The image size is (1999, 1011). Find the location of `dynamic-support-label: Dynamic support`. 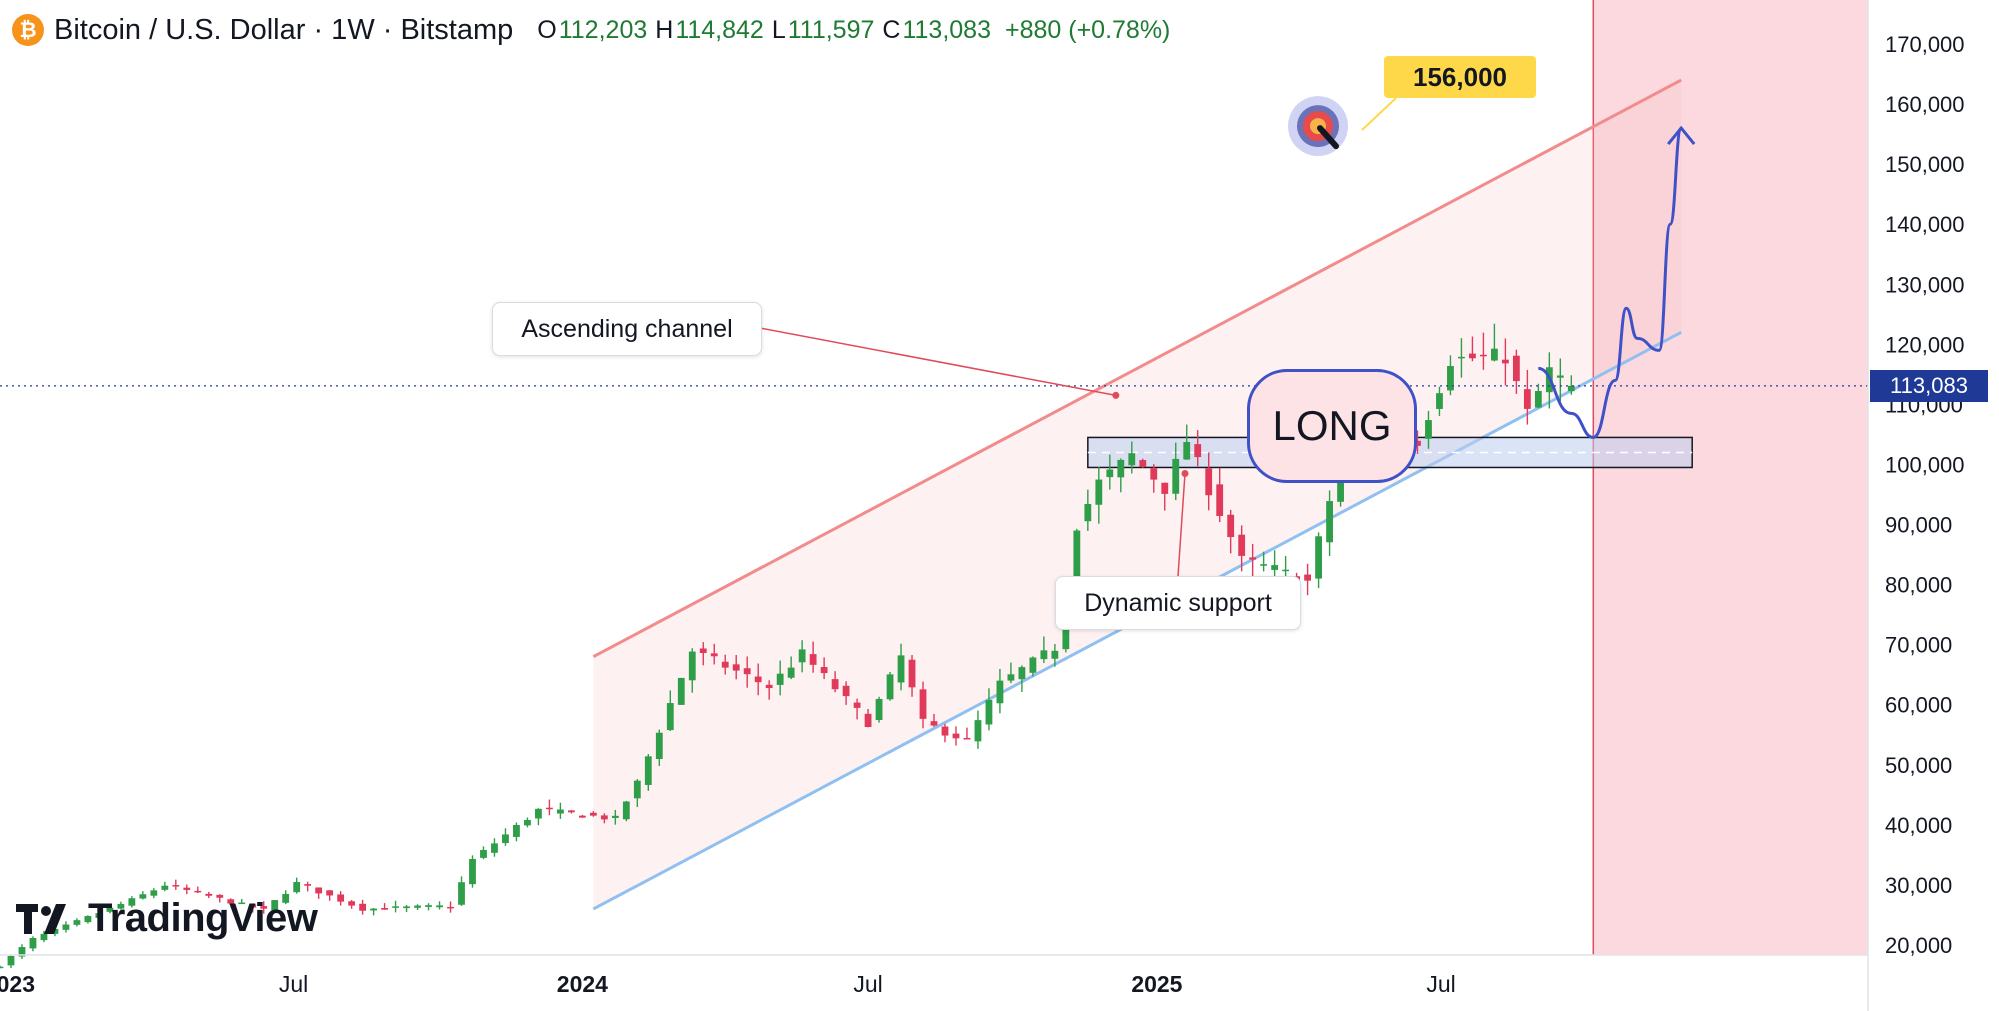

dynamic-support-label: Dynamic support is located at coordinates (1178, 602).